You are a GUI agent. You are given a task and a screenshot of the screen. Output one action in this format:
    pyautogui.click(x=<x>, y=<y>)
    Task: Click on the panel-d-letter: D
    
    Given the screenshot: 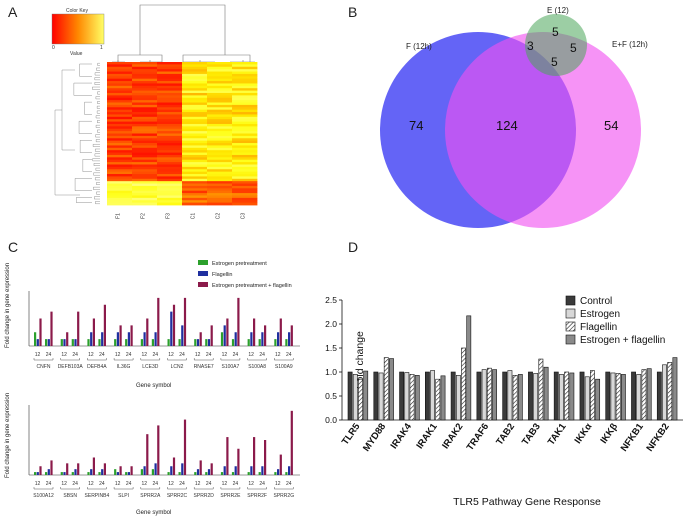 What is the action you would take?
    pyautogui.click(x=353, y=247)
    